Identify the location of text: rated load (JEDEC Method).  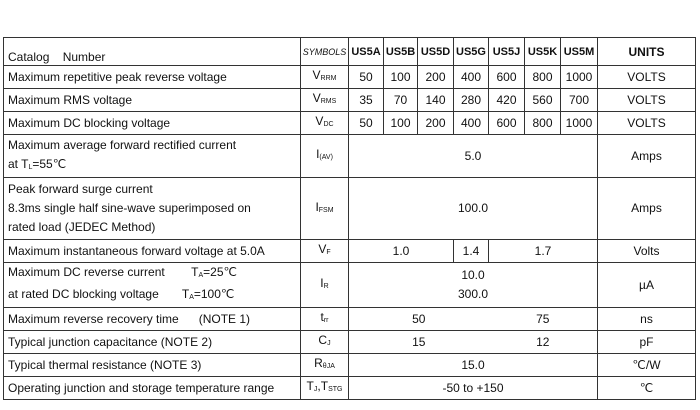
(82, 227).